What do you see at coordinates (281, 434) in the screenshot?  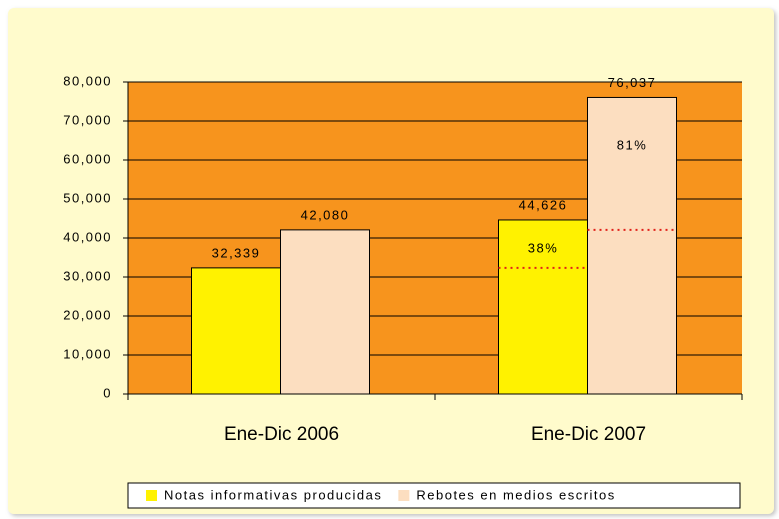 I see `x-tick-label: Ene-Dic 2006` at bounding box center [281, 434].